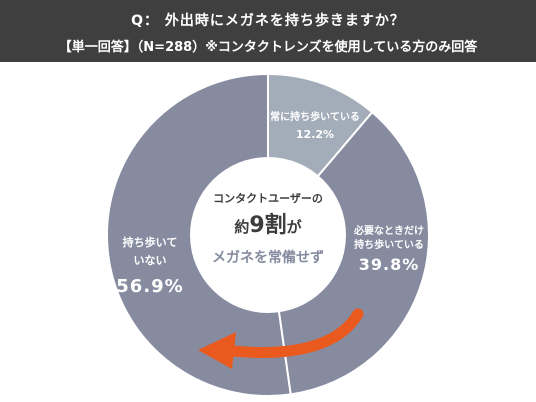 This screenshot has height=402, width=536. Describe the element at coordinates (150, 260) in the screenshot. I see `slice-label-not-carry-line2: いない` at that location.